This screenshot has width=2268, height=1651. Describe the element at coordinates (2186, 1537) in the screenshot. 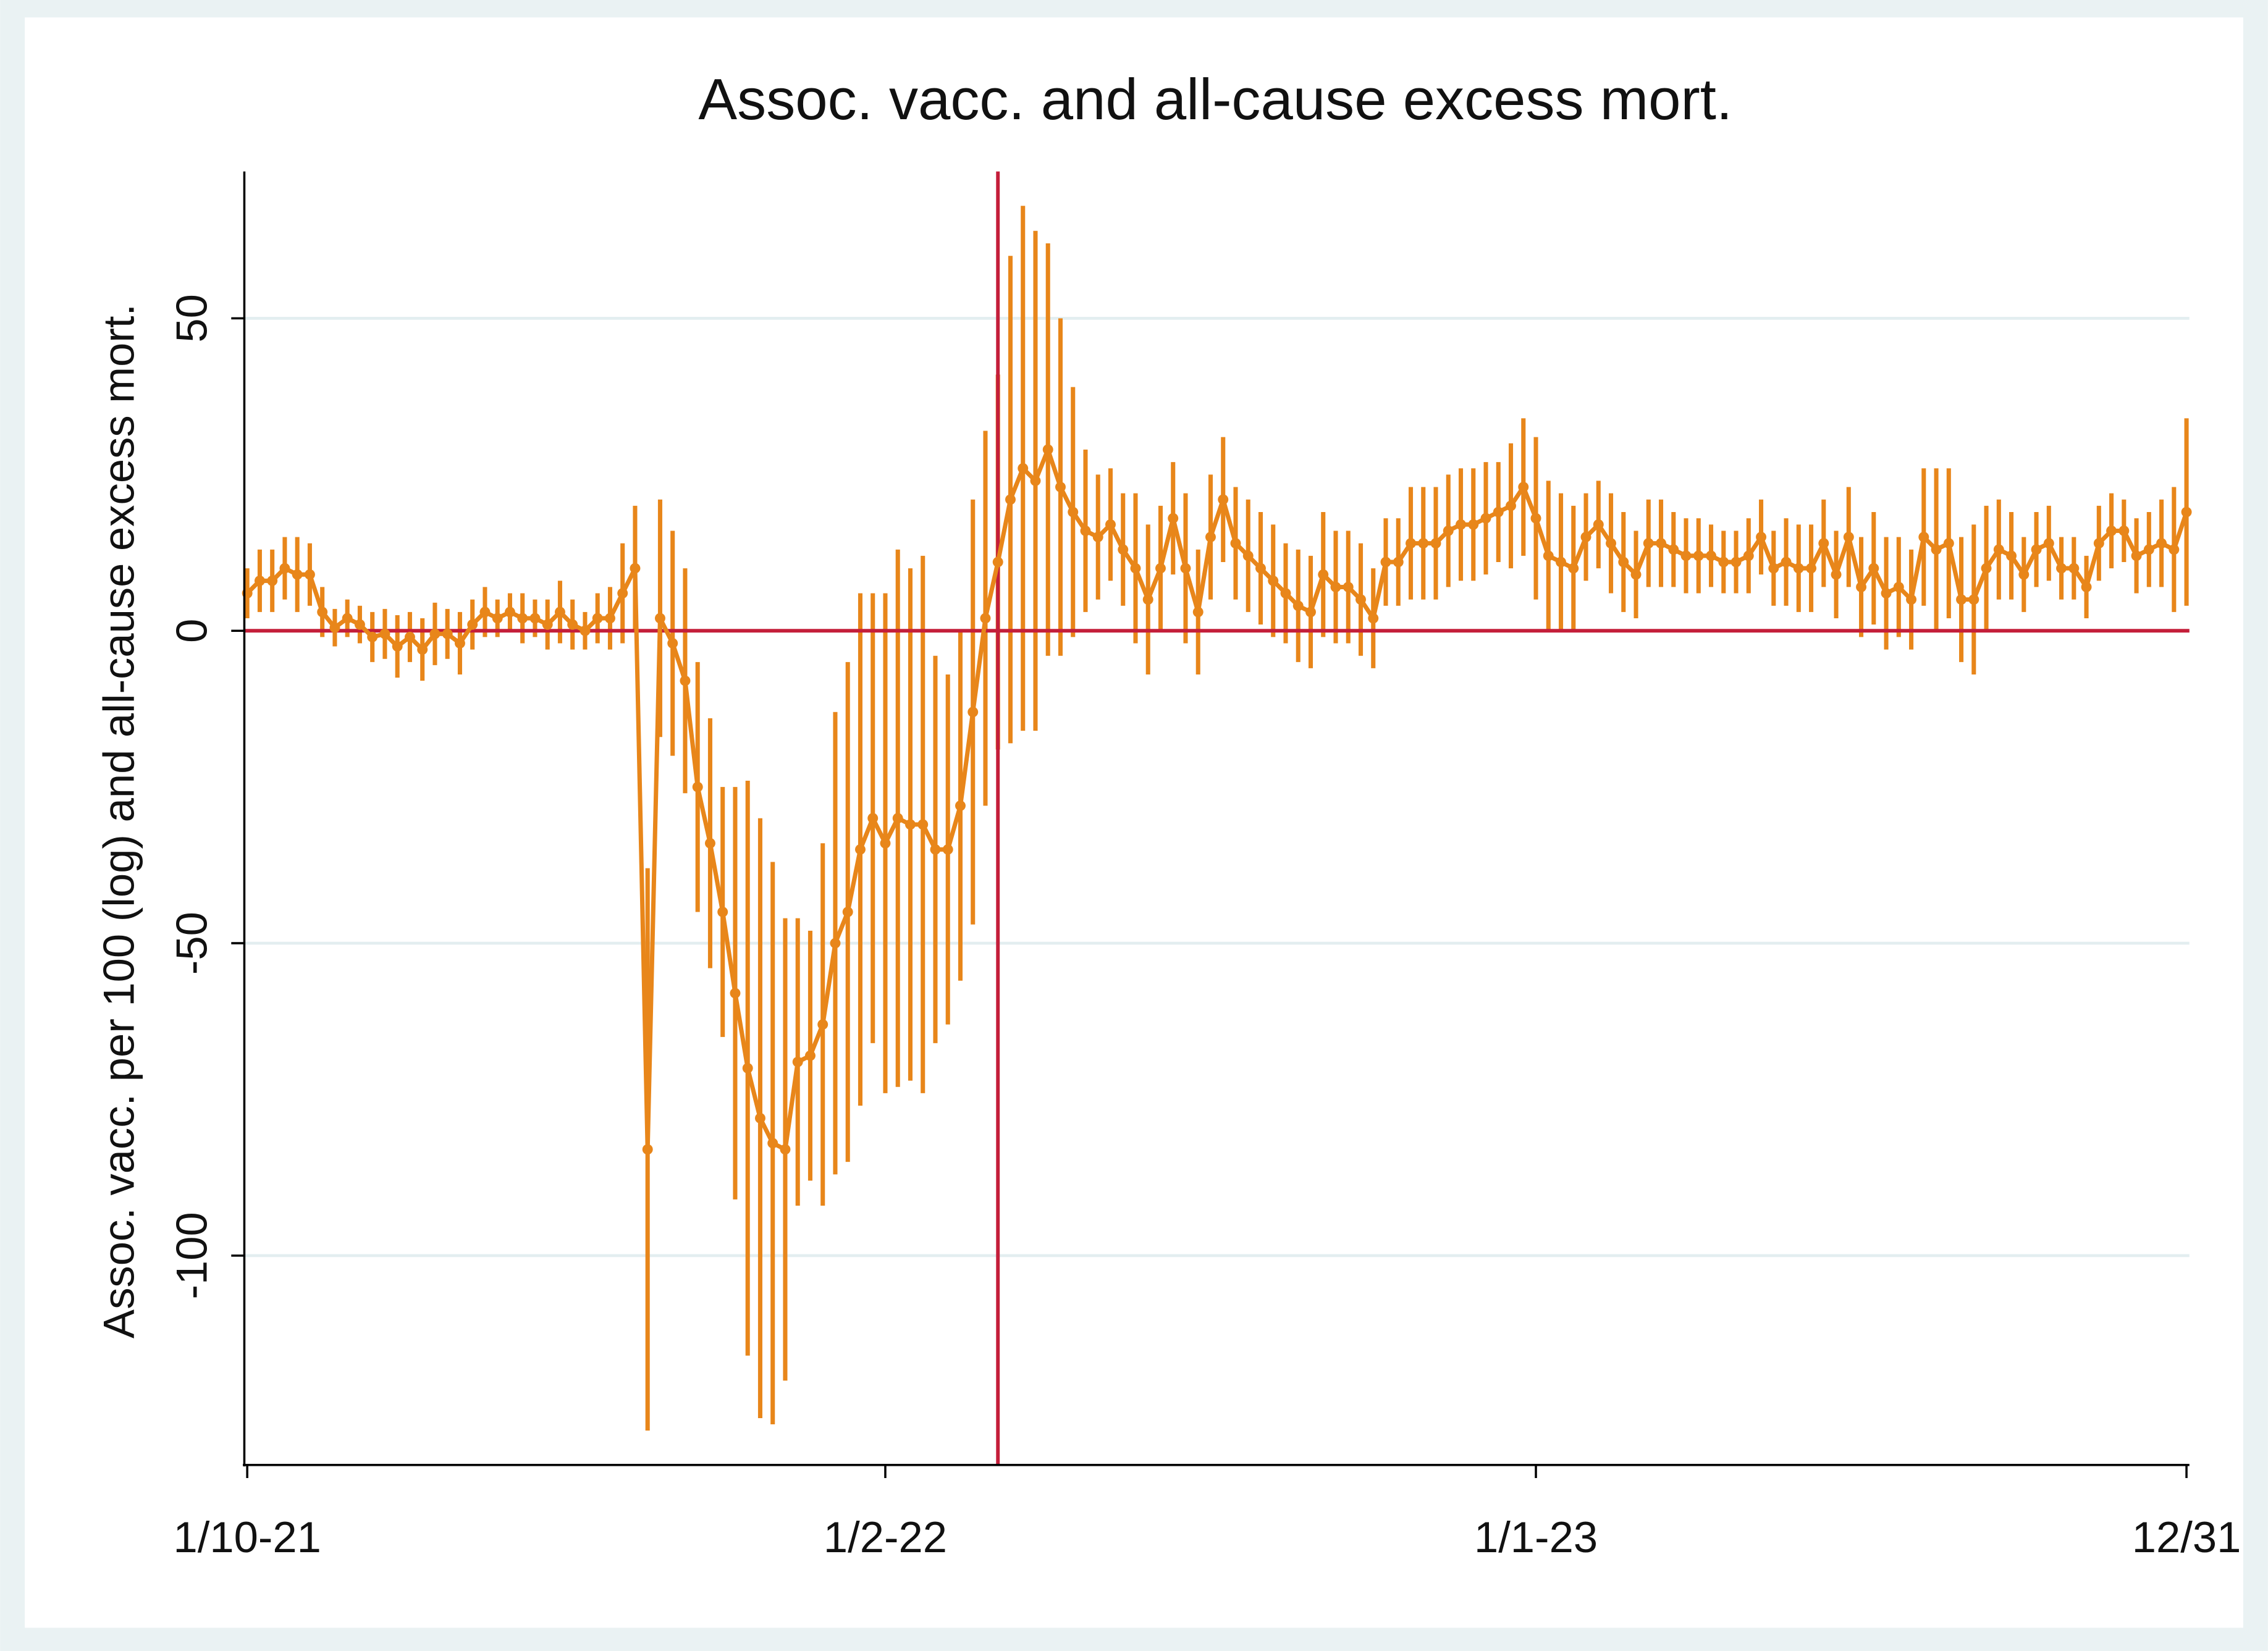

I see `x-tick-label: 12/31` at that location.